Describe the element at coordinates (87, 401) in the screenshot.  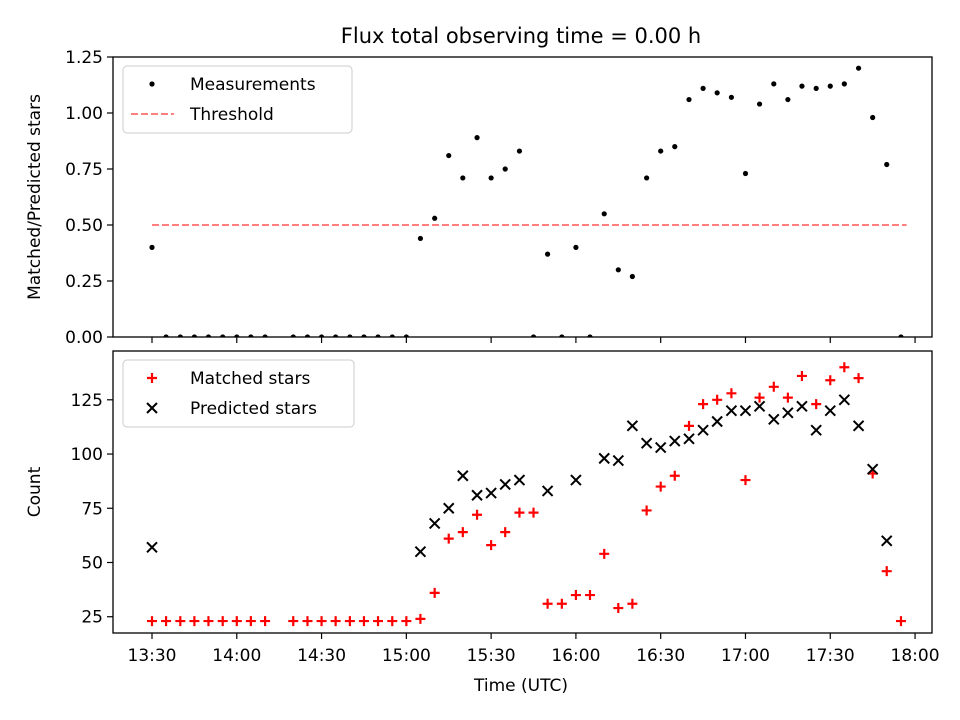
I see `y-tick-label: 125` at that location.